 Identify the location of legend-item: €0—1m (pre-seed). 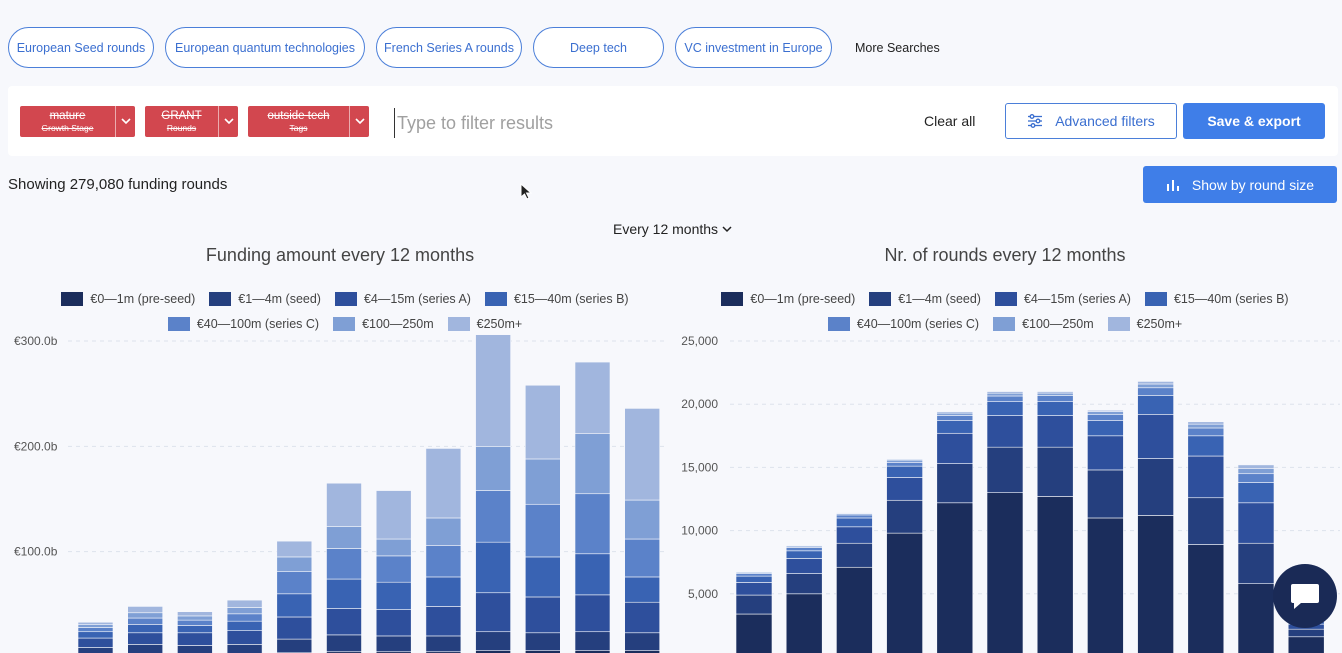
(788, 298).